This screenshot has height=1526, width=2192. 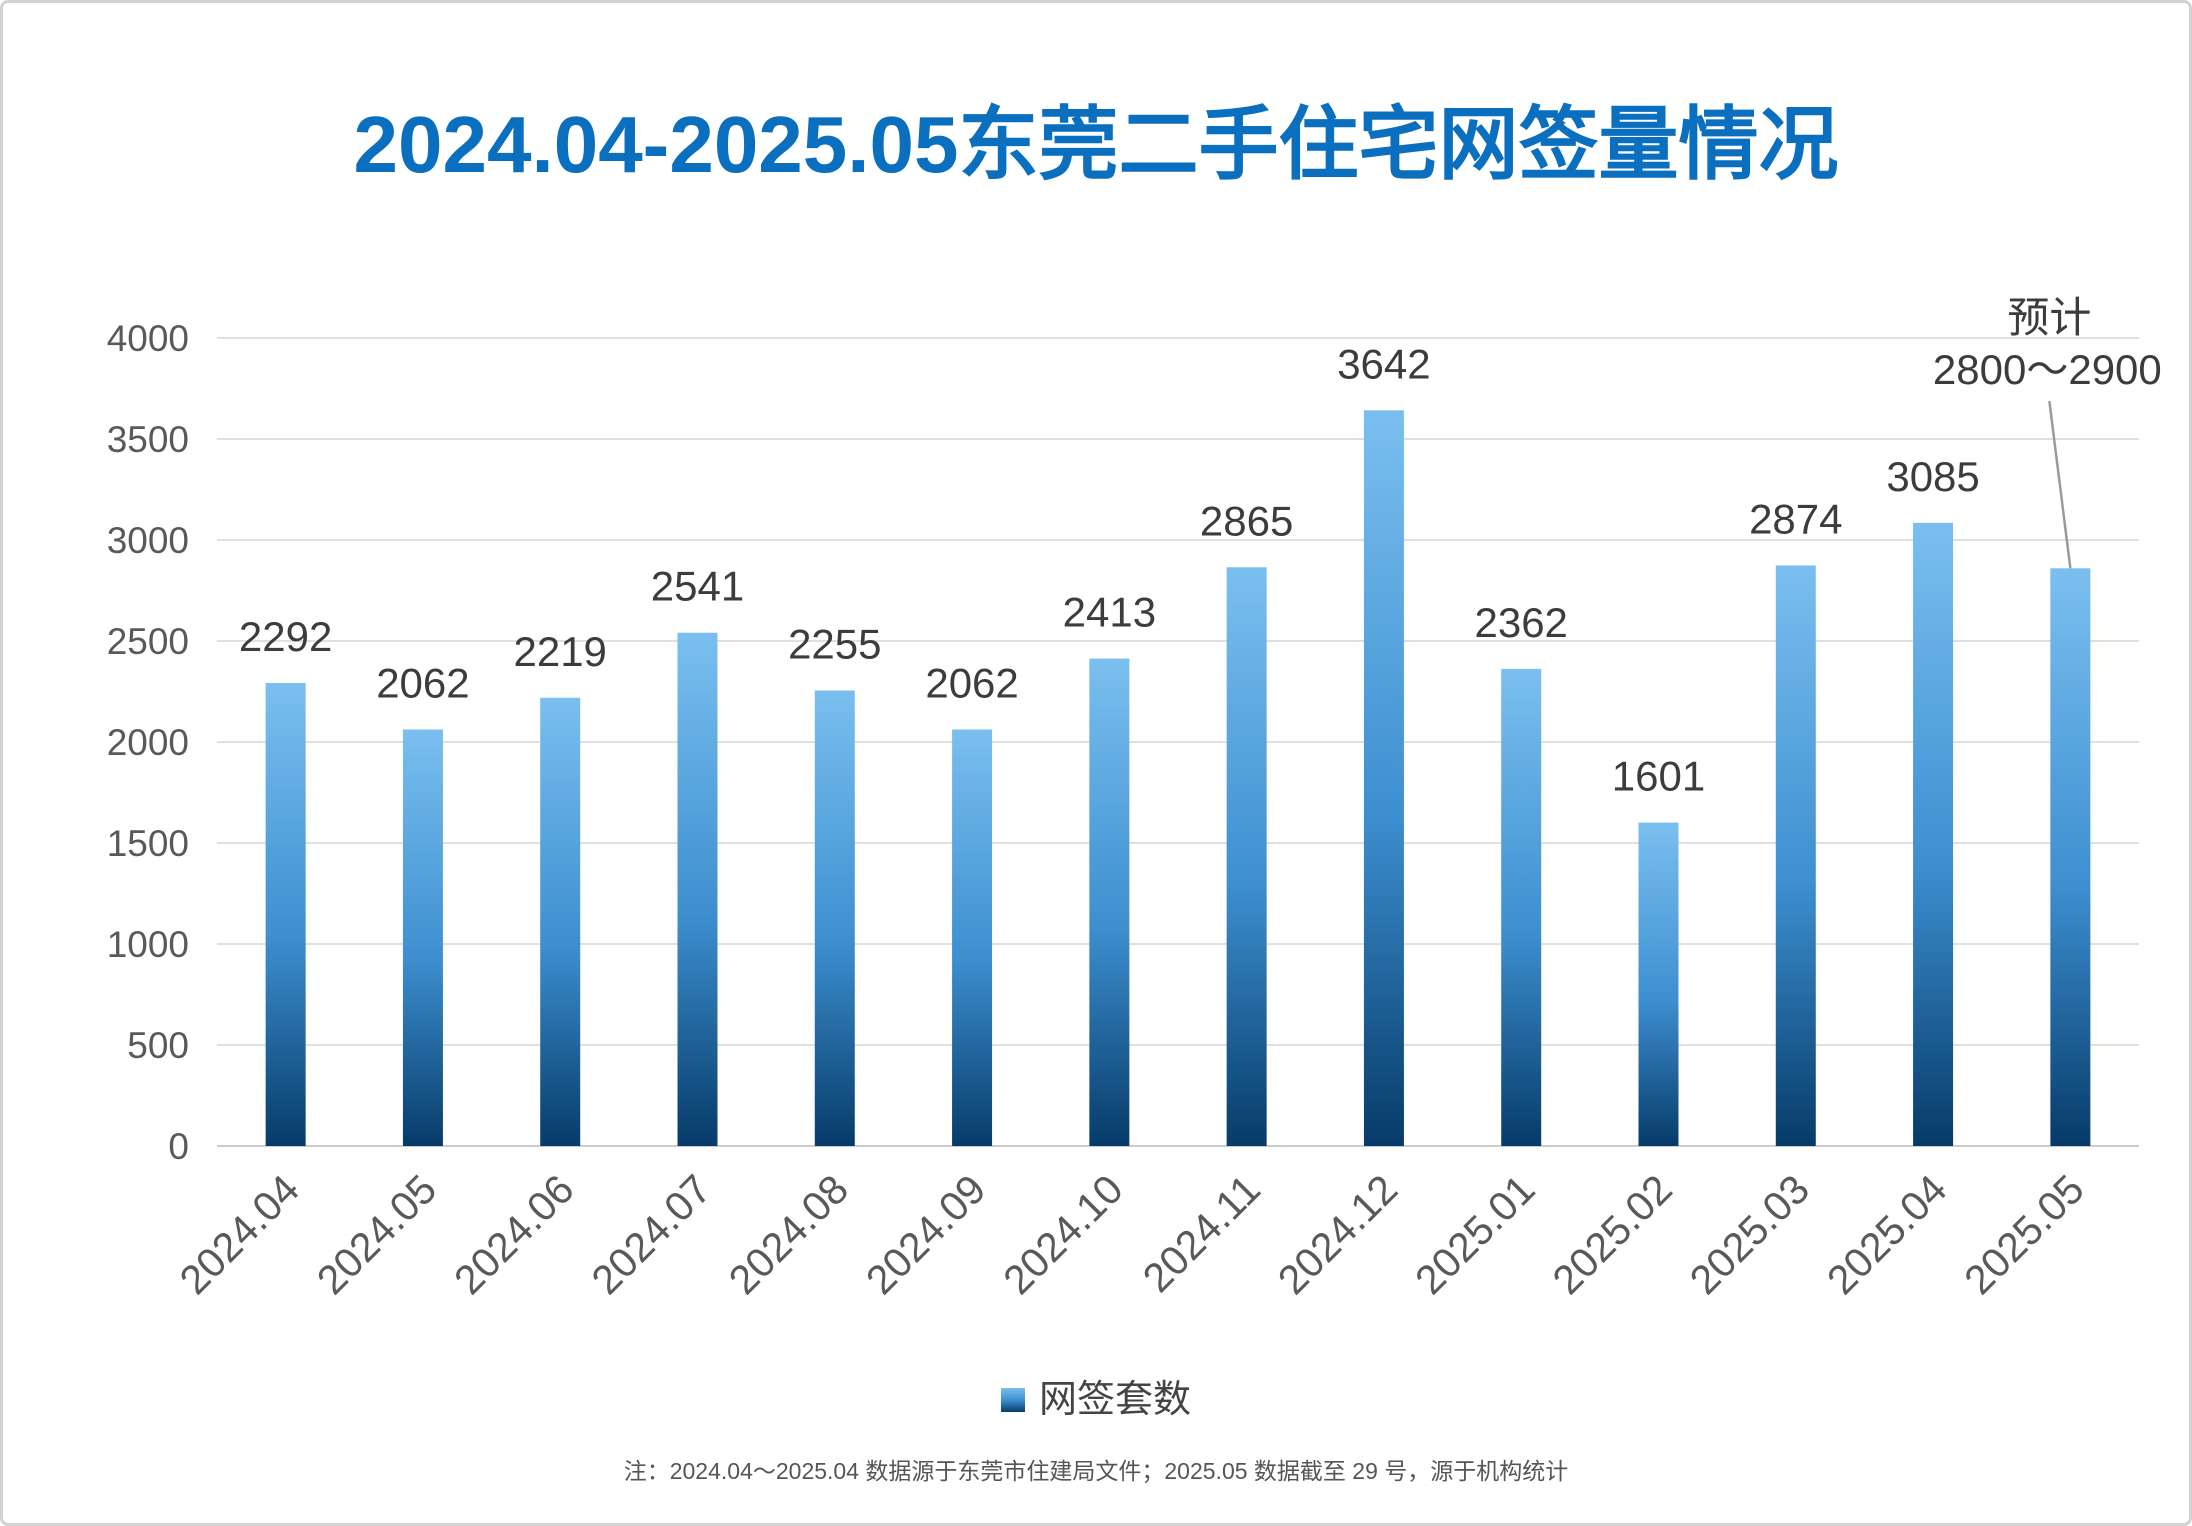 I want to click on data-label: 2541, so click(x=697, y=586).